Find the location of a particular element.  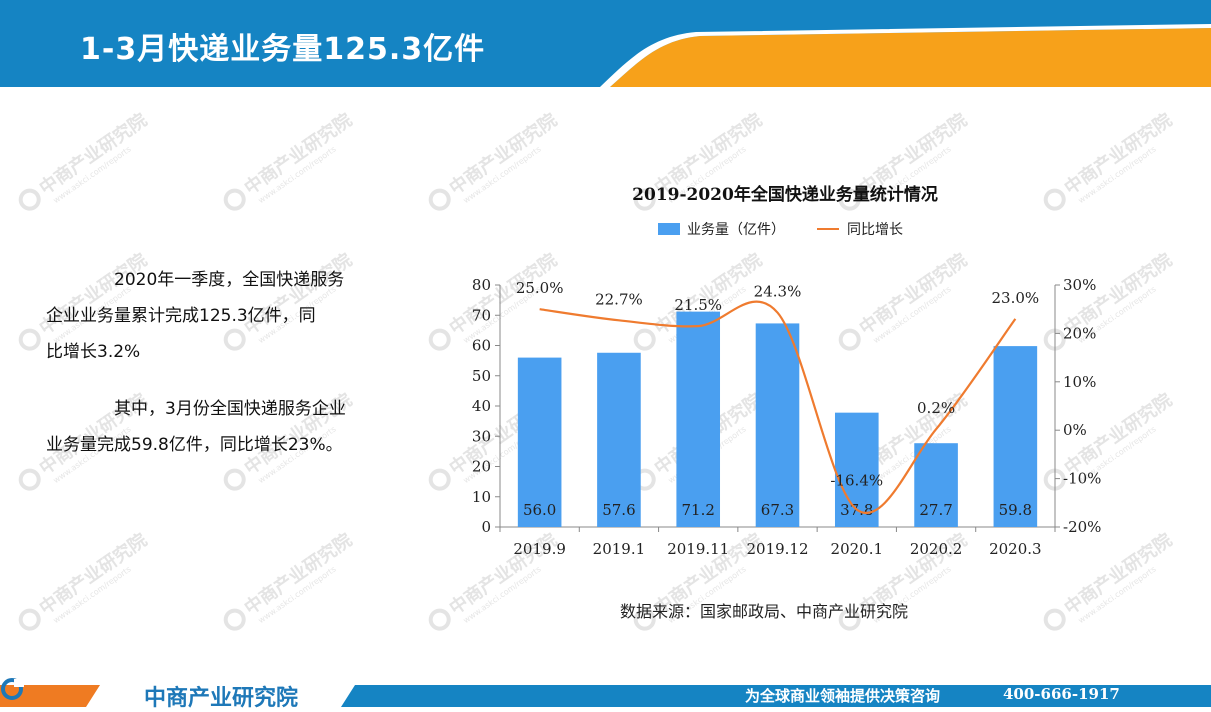

x-tick-label: 2019.1 is located at coordinates (619, 549).